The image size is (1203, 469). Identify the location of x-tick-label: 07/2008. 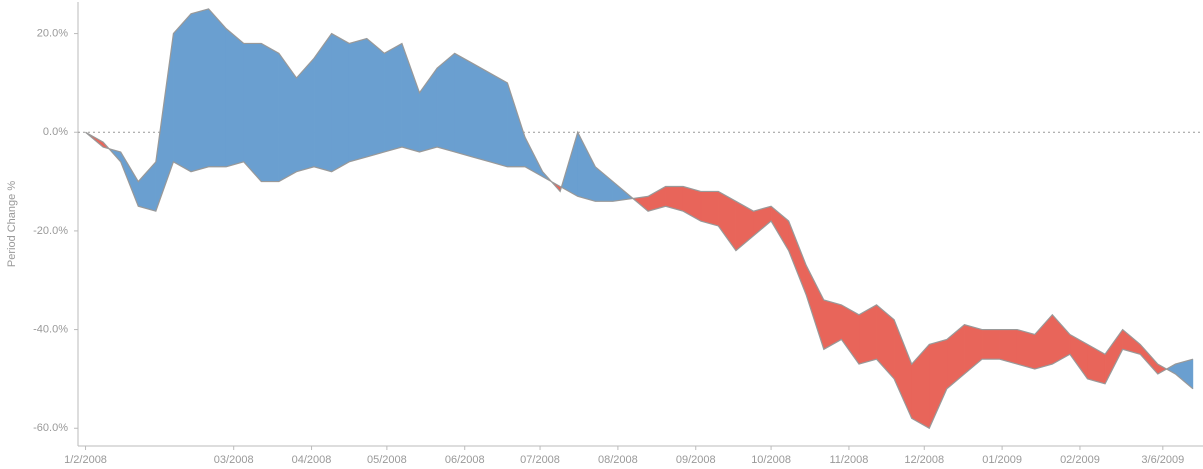
(540, 460).